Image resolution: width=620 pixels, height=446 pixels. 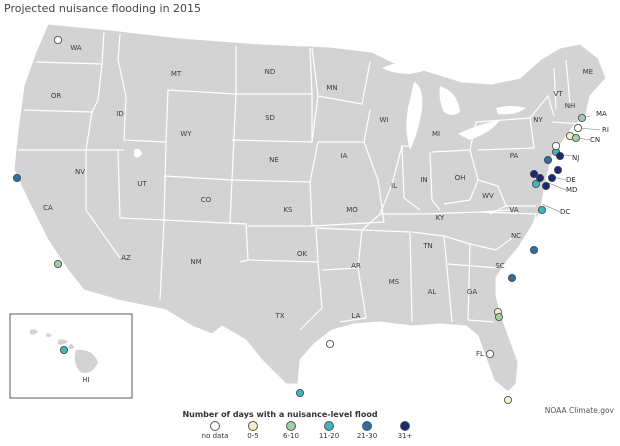 What do you see at coordinates (176, 74) in the screenshot?
I see `state-label-mt: MT` at bounding box center [176, 74].